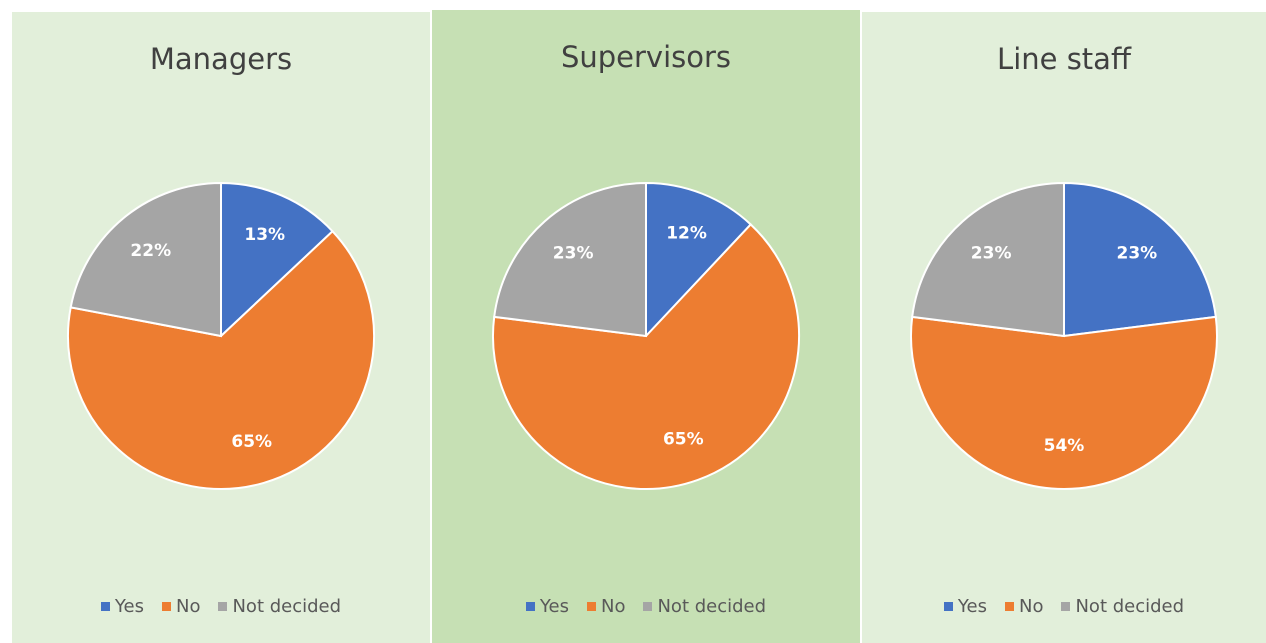  Describe the element at coordinates (1064, 446) in the screenshot. I see `data-label: 54%` at that location.